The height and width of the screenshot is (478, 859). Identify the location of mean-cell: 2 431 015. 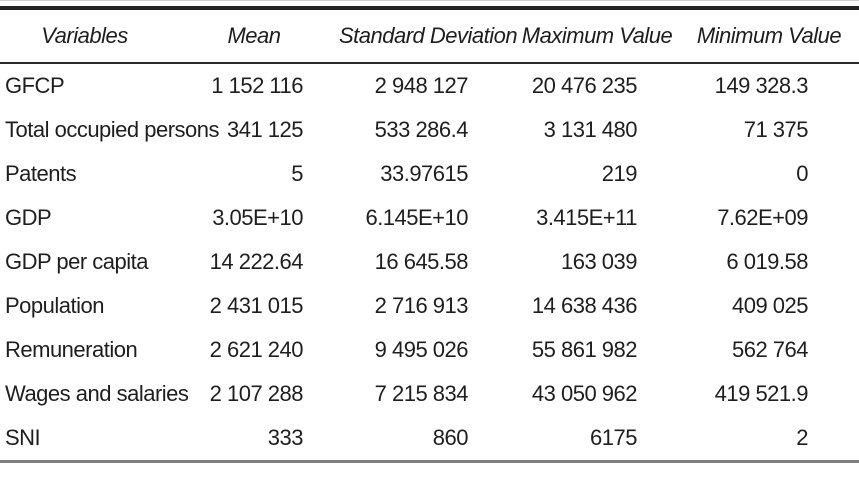
(256, 305).